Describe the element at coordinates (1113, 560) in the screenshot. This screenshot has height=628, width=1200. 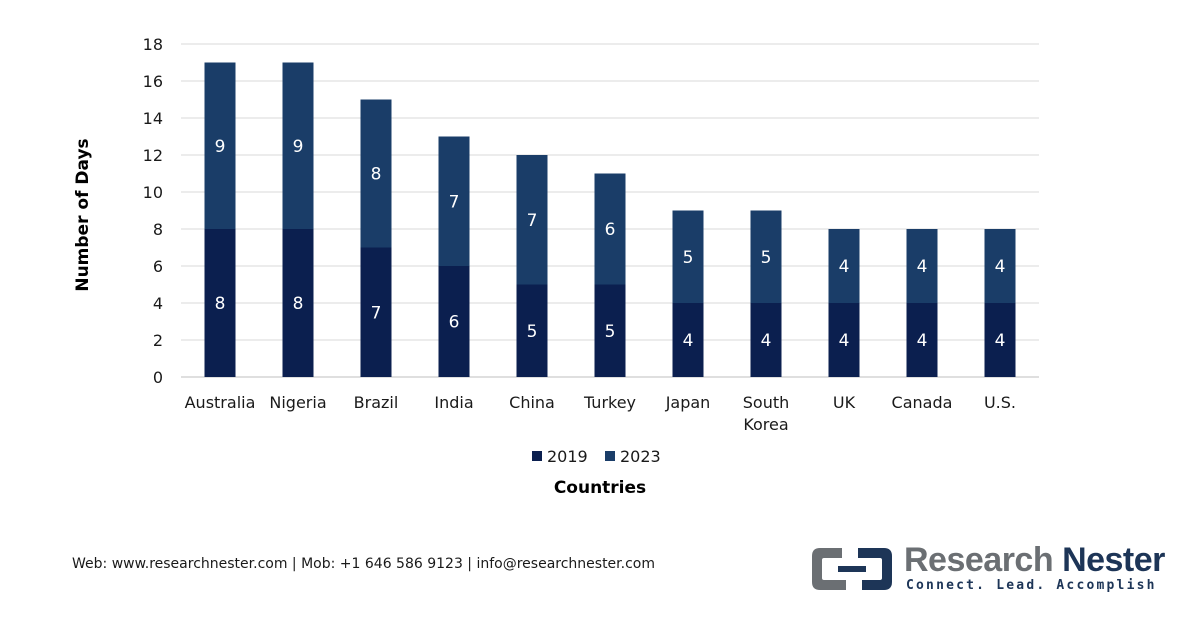
I see `brand-name-part2: Nester` at that location.